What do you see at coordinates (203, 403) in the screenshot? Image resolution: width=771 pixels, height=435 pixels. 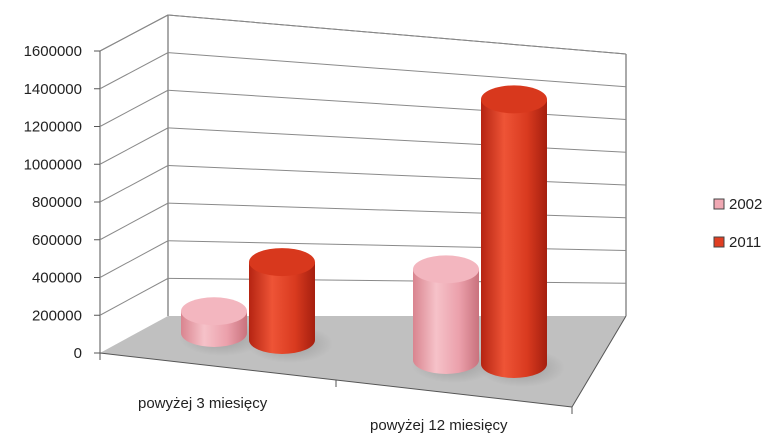 I see `category-label-0: powyżej 3 miesięcy` at bounding box center [203, 403].